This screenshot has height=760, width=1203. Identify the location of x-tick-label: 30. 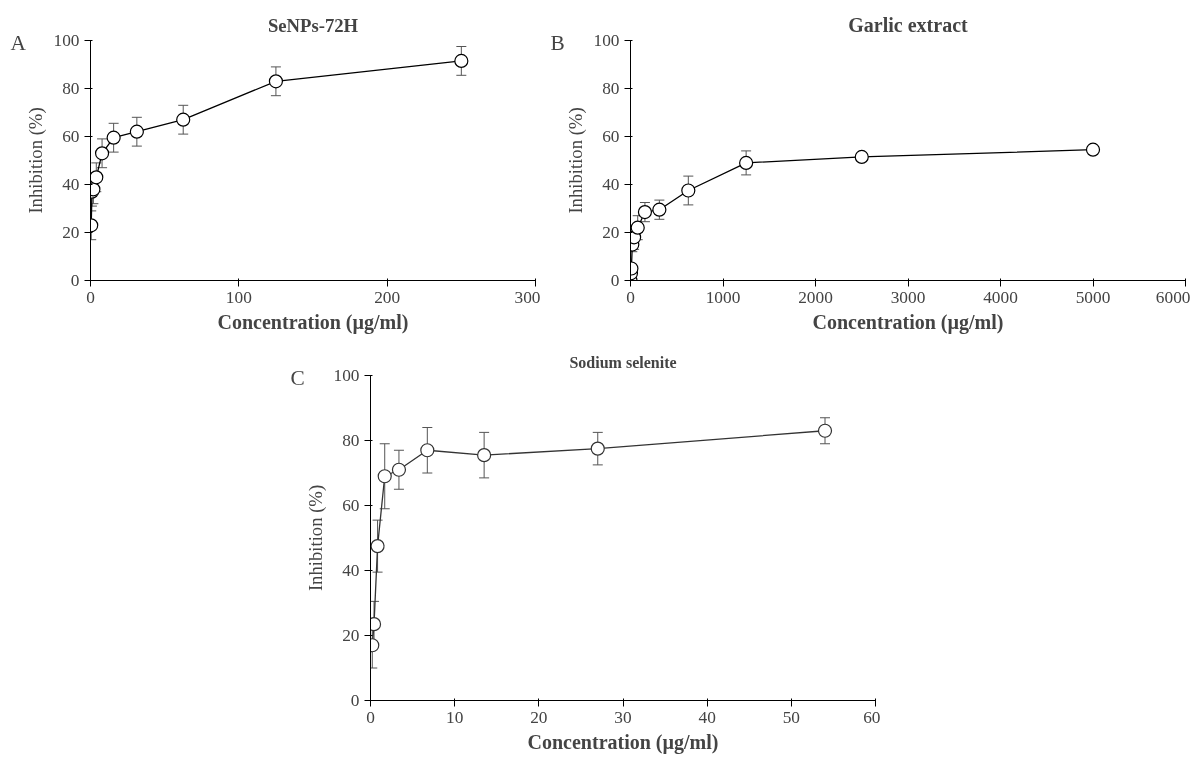
(623, 717).